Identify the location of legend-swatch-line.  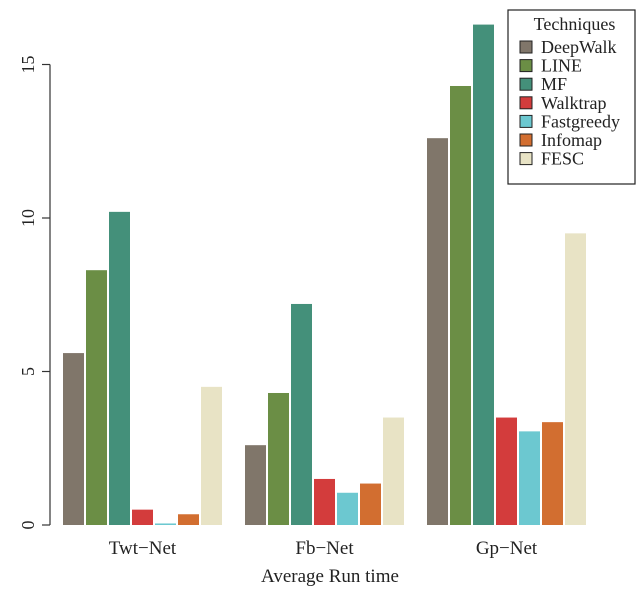
(526, 66).